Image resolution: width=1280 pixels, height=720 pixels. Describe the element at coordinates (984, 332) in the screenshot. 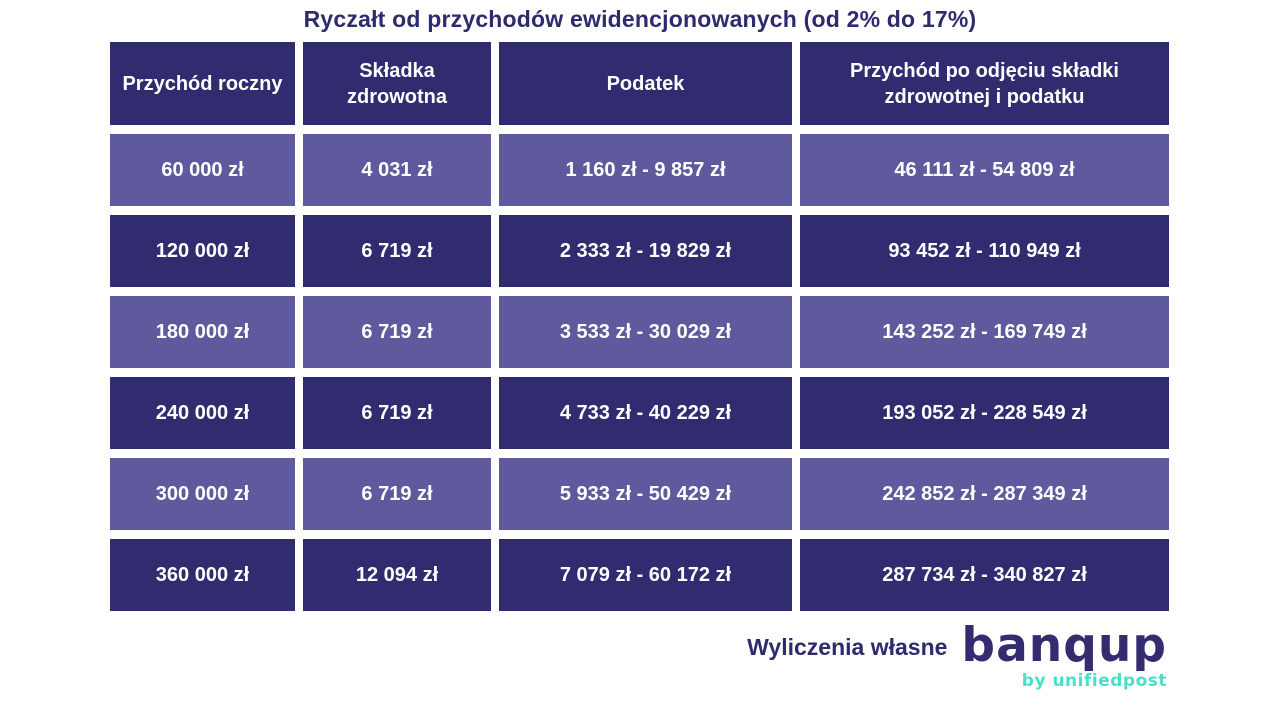

I see `table-cell: 143 252 zł - 169 749 zł` at that location.